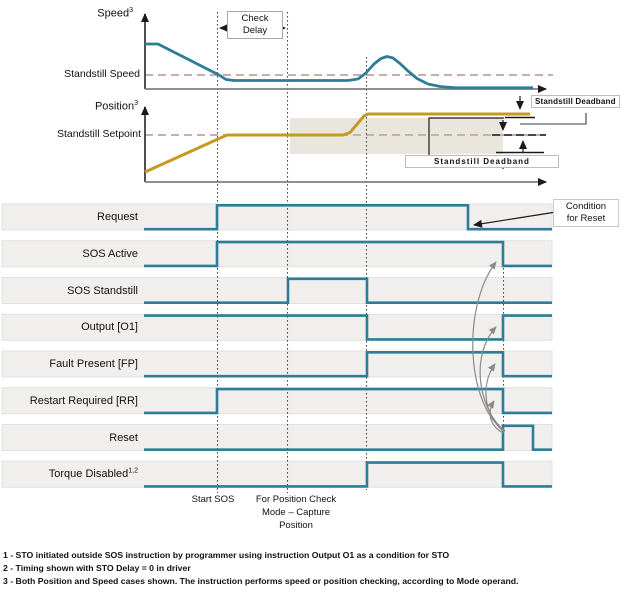  What do you see at coordinates (586, 213) in the screenshot?
I see `condition-for-reset-label: Condition for Reset` at bounding box center [586, 213].